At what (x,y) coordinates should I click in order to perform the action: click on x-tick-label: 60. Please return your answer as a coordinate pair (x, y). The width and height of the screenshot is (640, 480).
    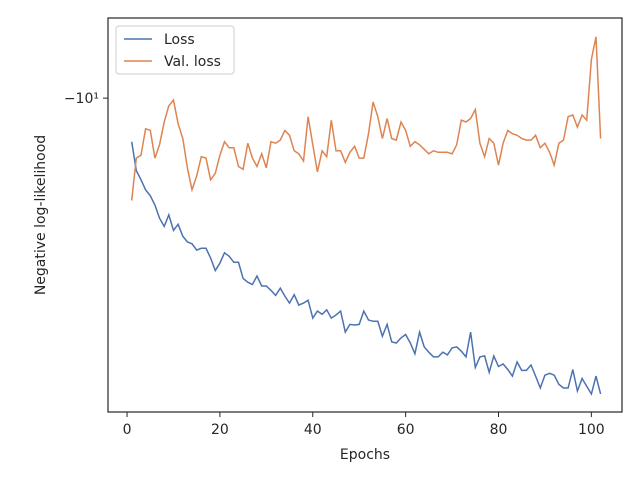
    Looking at the image, I should click on (406, 430).